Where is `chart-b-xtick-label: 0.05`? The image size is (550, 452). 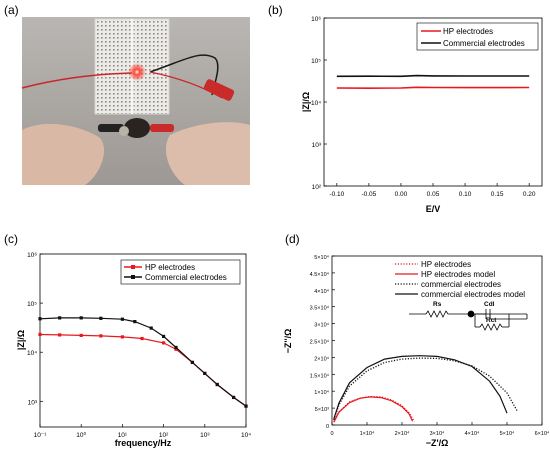
chart-b-xtick-label: 0.05 is located at coordinates (433, 194).